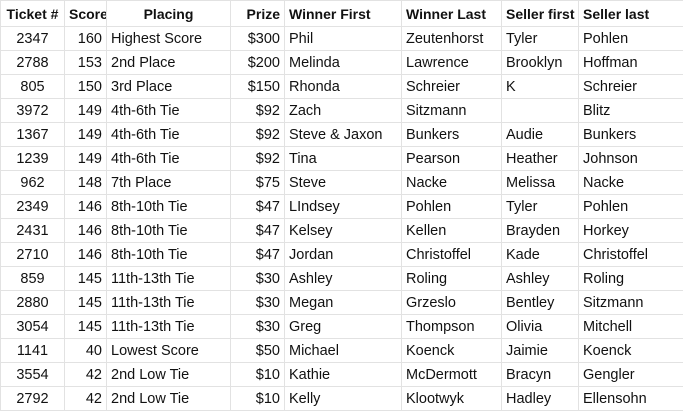 The image size is (683, 411). I want to click on cell-placing: 3rd Place, so click(169, 87).